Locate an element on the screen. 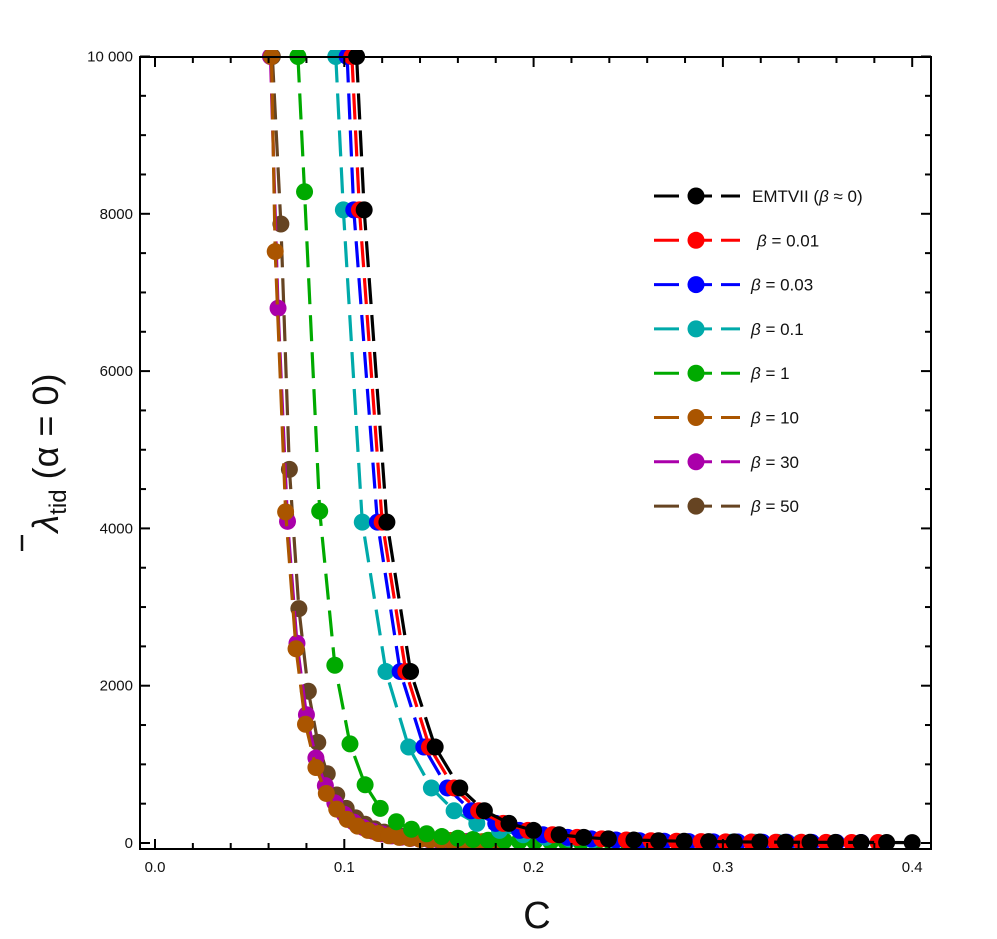  legend-item: β = 50 is located at coordinates (726, 506).